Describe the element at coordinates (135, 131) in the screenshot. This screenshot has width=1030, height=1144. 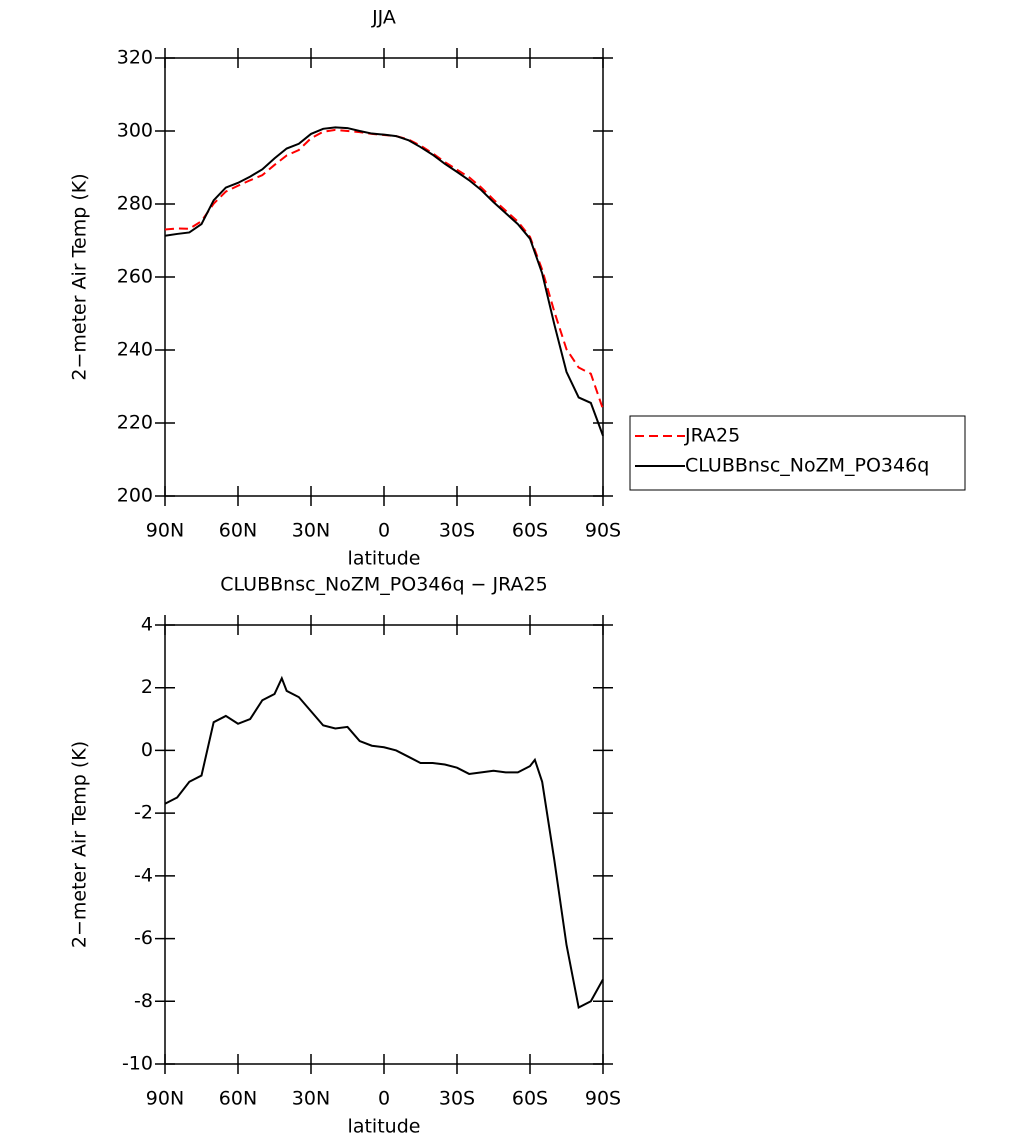
I see `y-tick-label: 300` at that location.